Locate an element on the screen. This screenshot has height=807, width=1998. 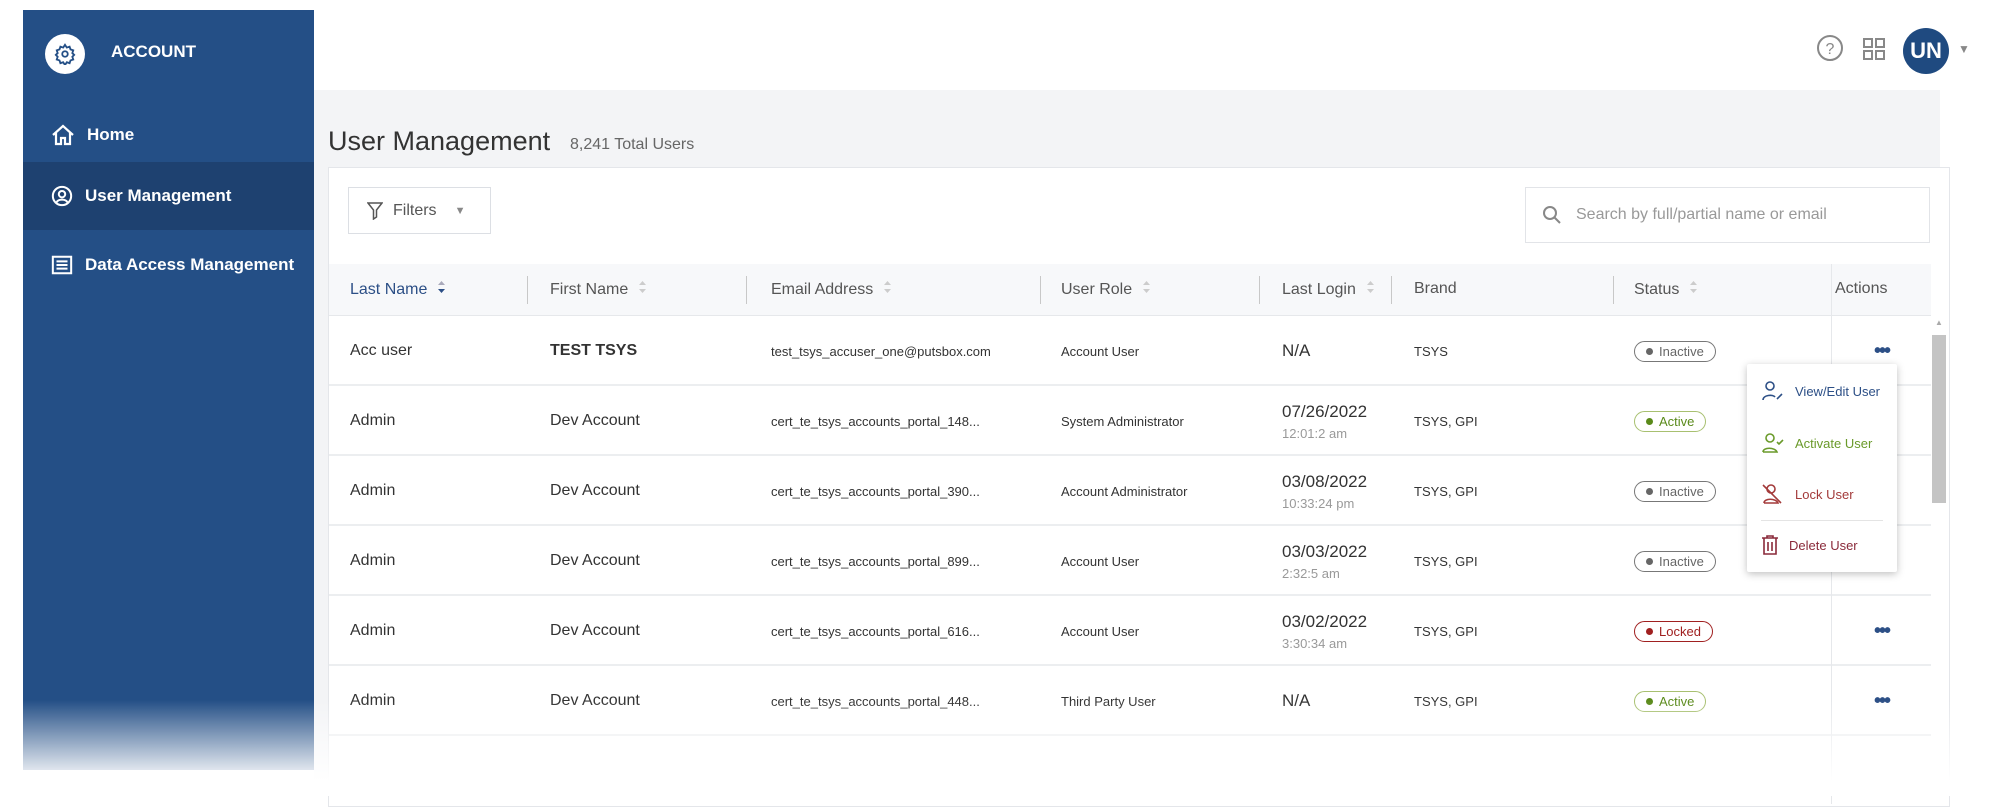
status-cell: Locked is located at coordinates (1673, 631).